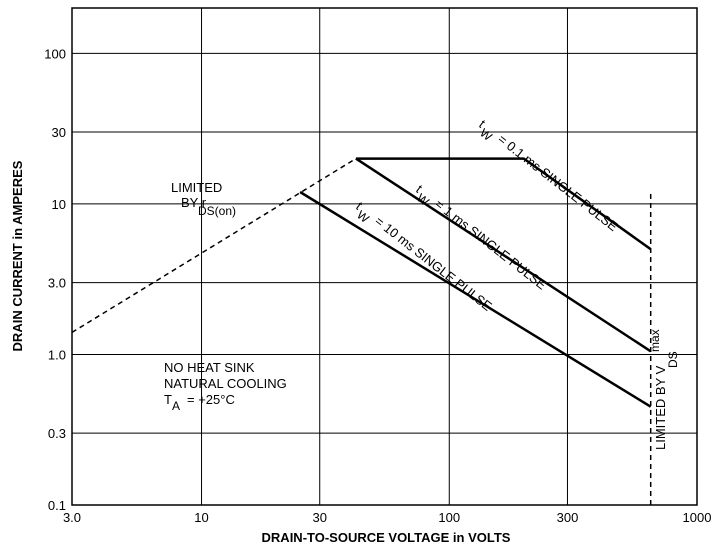  I want to click on annotation-vds-limit: LIMITED BY V DS max, so click(664, 389).